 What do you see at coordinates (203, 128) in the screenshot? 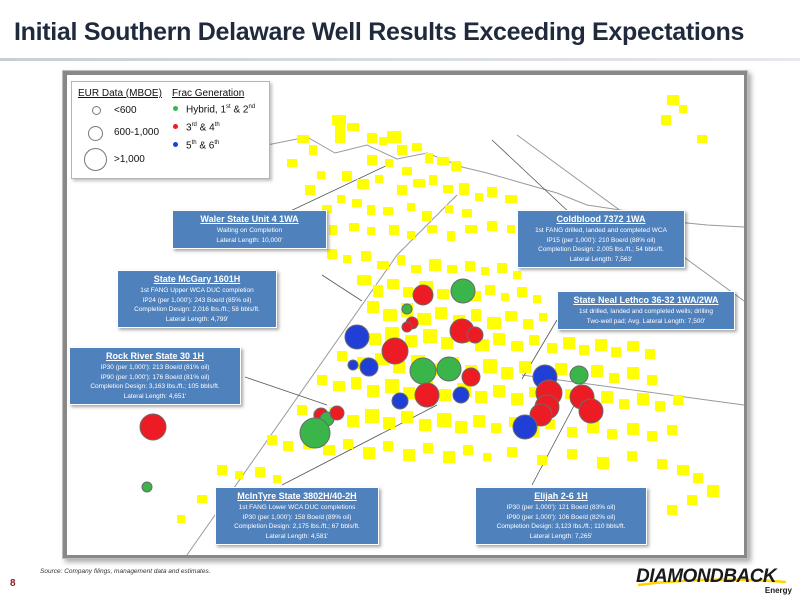
I see `frac-gen34-label: 3rd & 4th` at bounding box center [203, 128].